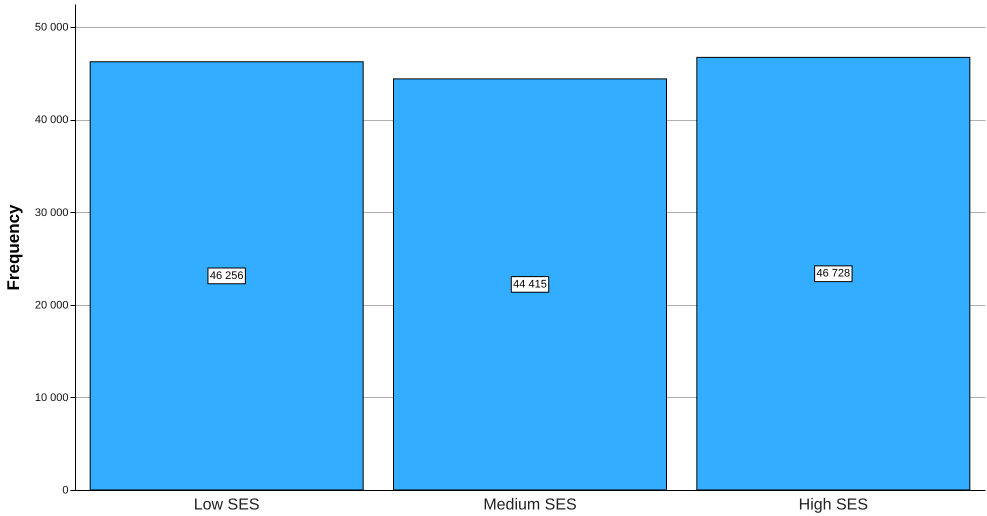 This screenshot has height=516, width=987. I want to click on data-label: 44 415, so click(530, 284).